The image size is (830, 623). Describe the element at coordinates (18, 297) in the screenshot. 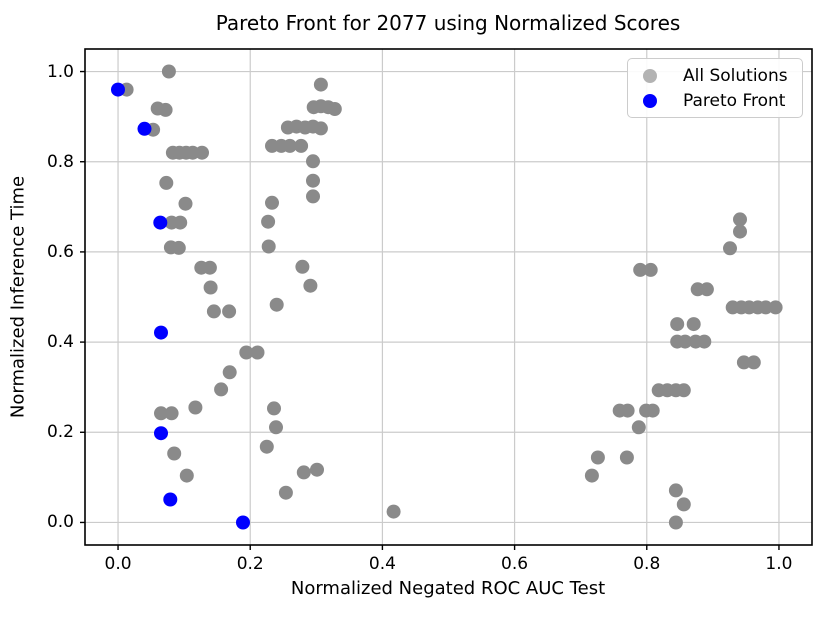

I see `y-axis-label: Normalized Inference Time` at that location.